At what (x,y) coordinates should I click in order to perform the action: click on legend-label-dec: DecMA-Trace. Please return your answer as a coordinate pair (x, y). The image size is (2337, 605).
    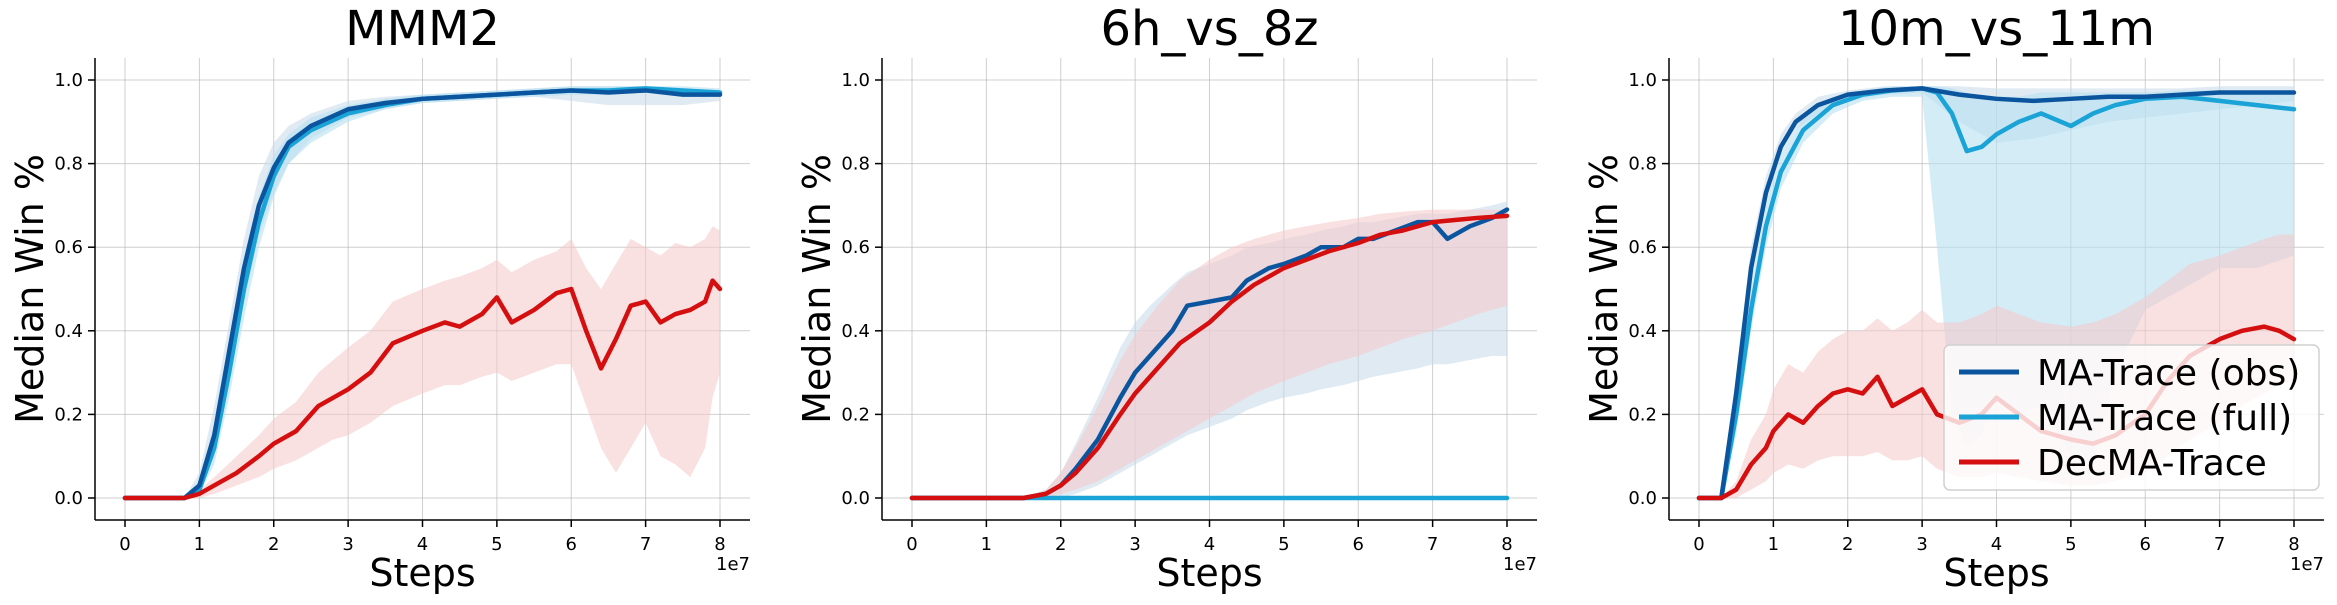
    Looking at the image, I should click on (2152, 463).